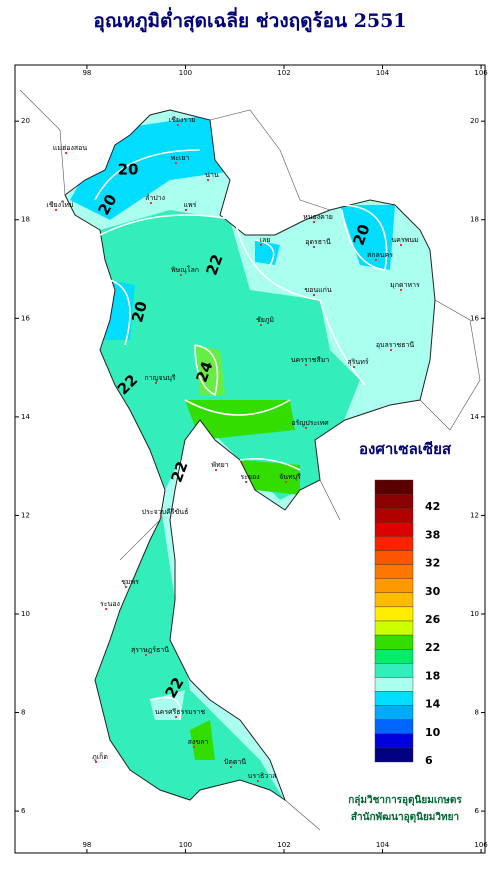 The image size is (500, 871). Describe the element at coordinates (433, 591) in the screenshot. I see `legend-label: 30` at that location.